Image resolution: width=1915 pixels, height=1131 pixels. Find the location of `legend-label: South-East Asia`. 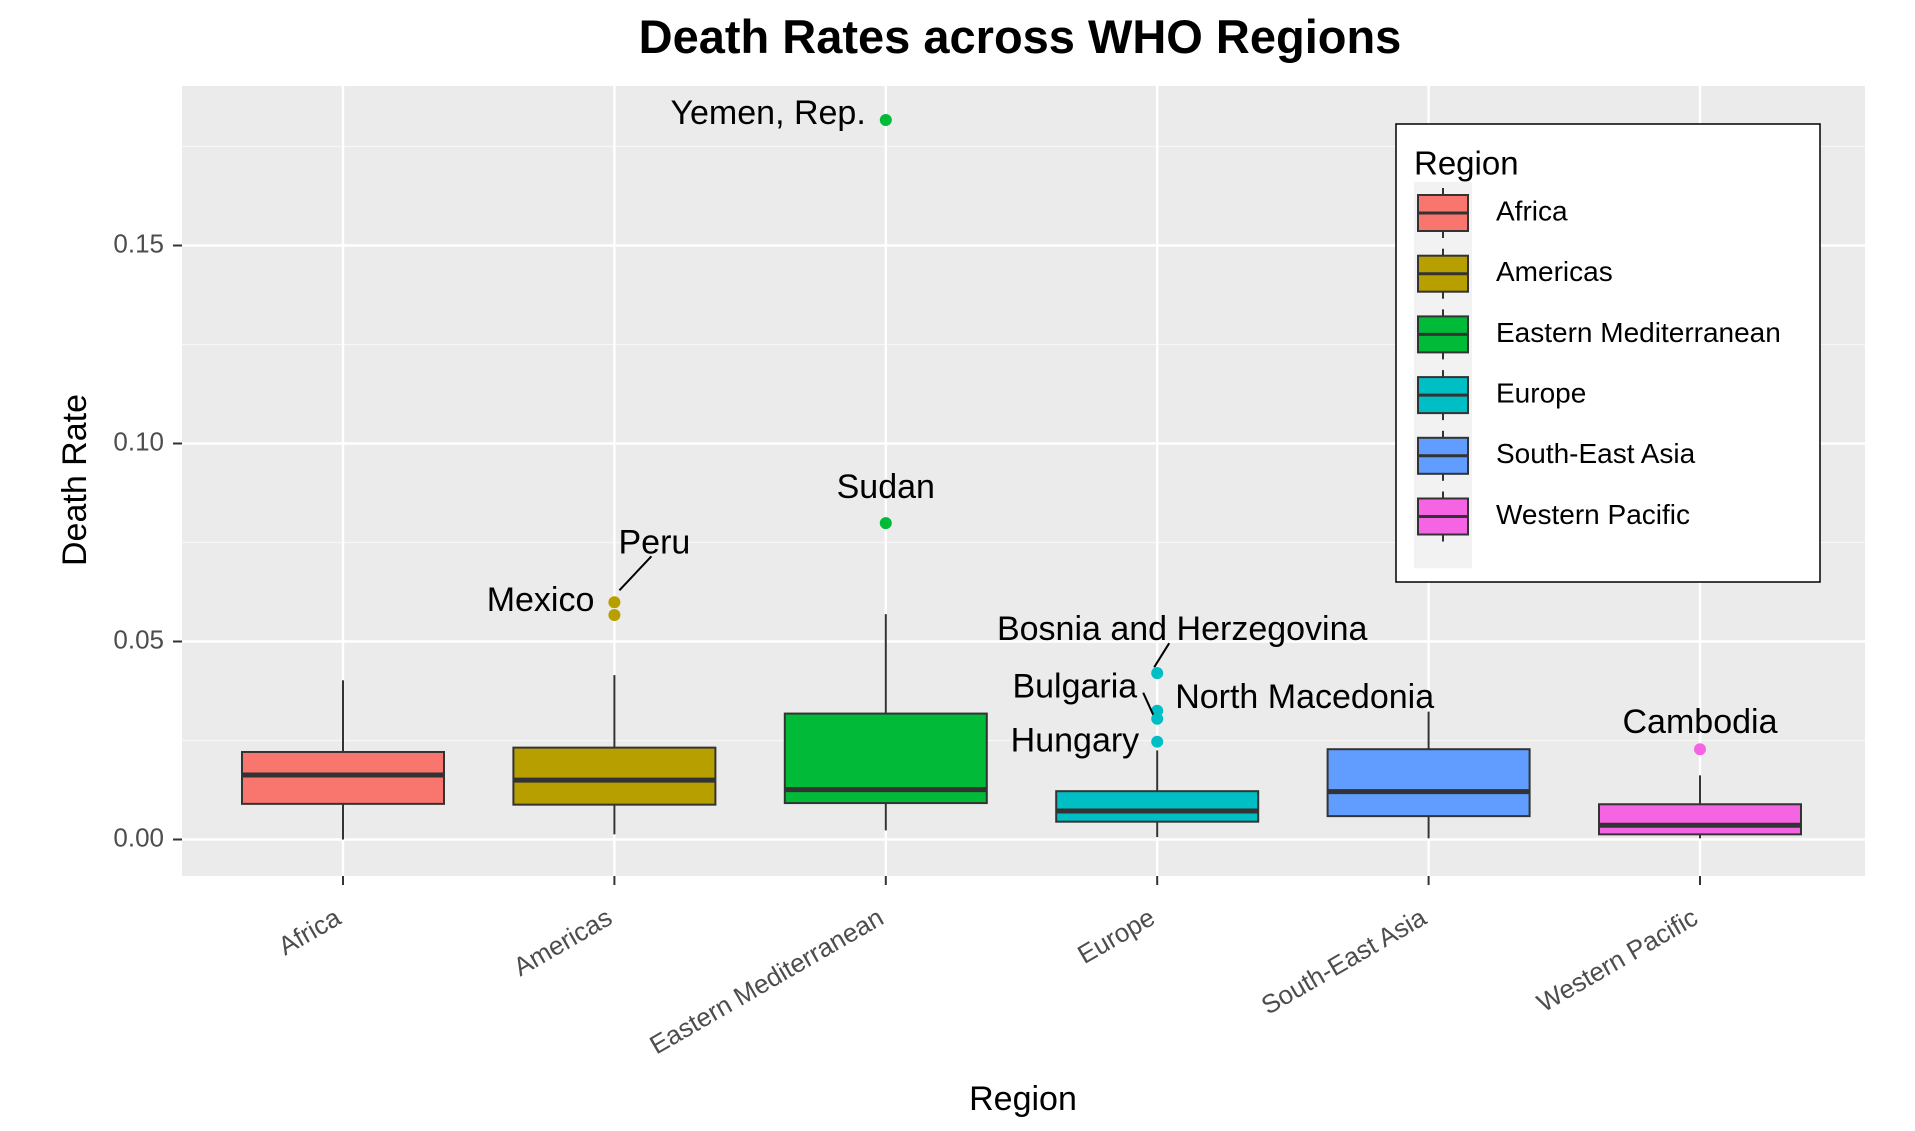

legend-label: South-East Asia is located at coordinates (1596, 453).